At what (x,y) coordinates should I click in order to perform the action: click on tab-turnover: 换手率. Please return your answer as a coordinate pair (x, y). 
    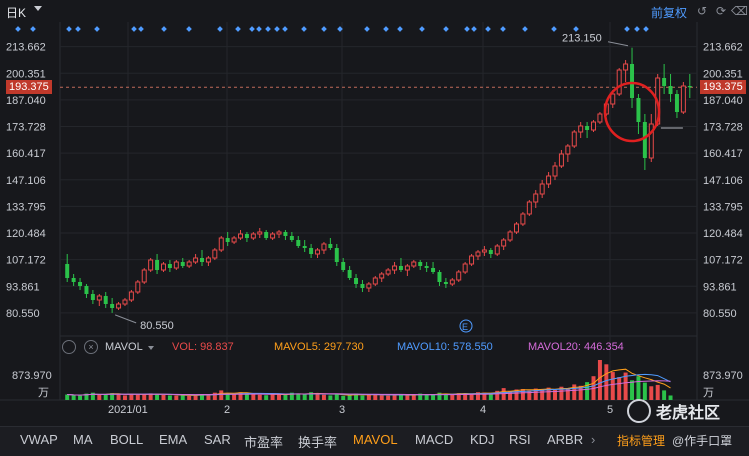
    Looking at the image, I should click on (318, 442).